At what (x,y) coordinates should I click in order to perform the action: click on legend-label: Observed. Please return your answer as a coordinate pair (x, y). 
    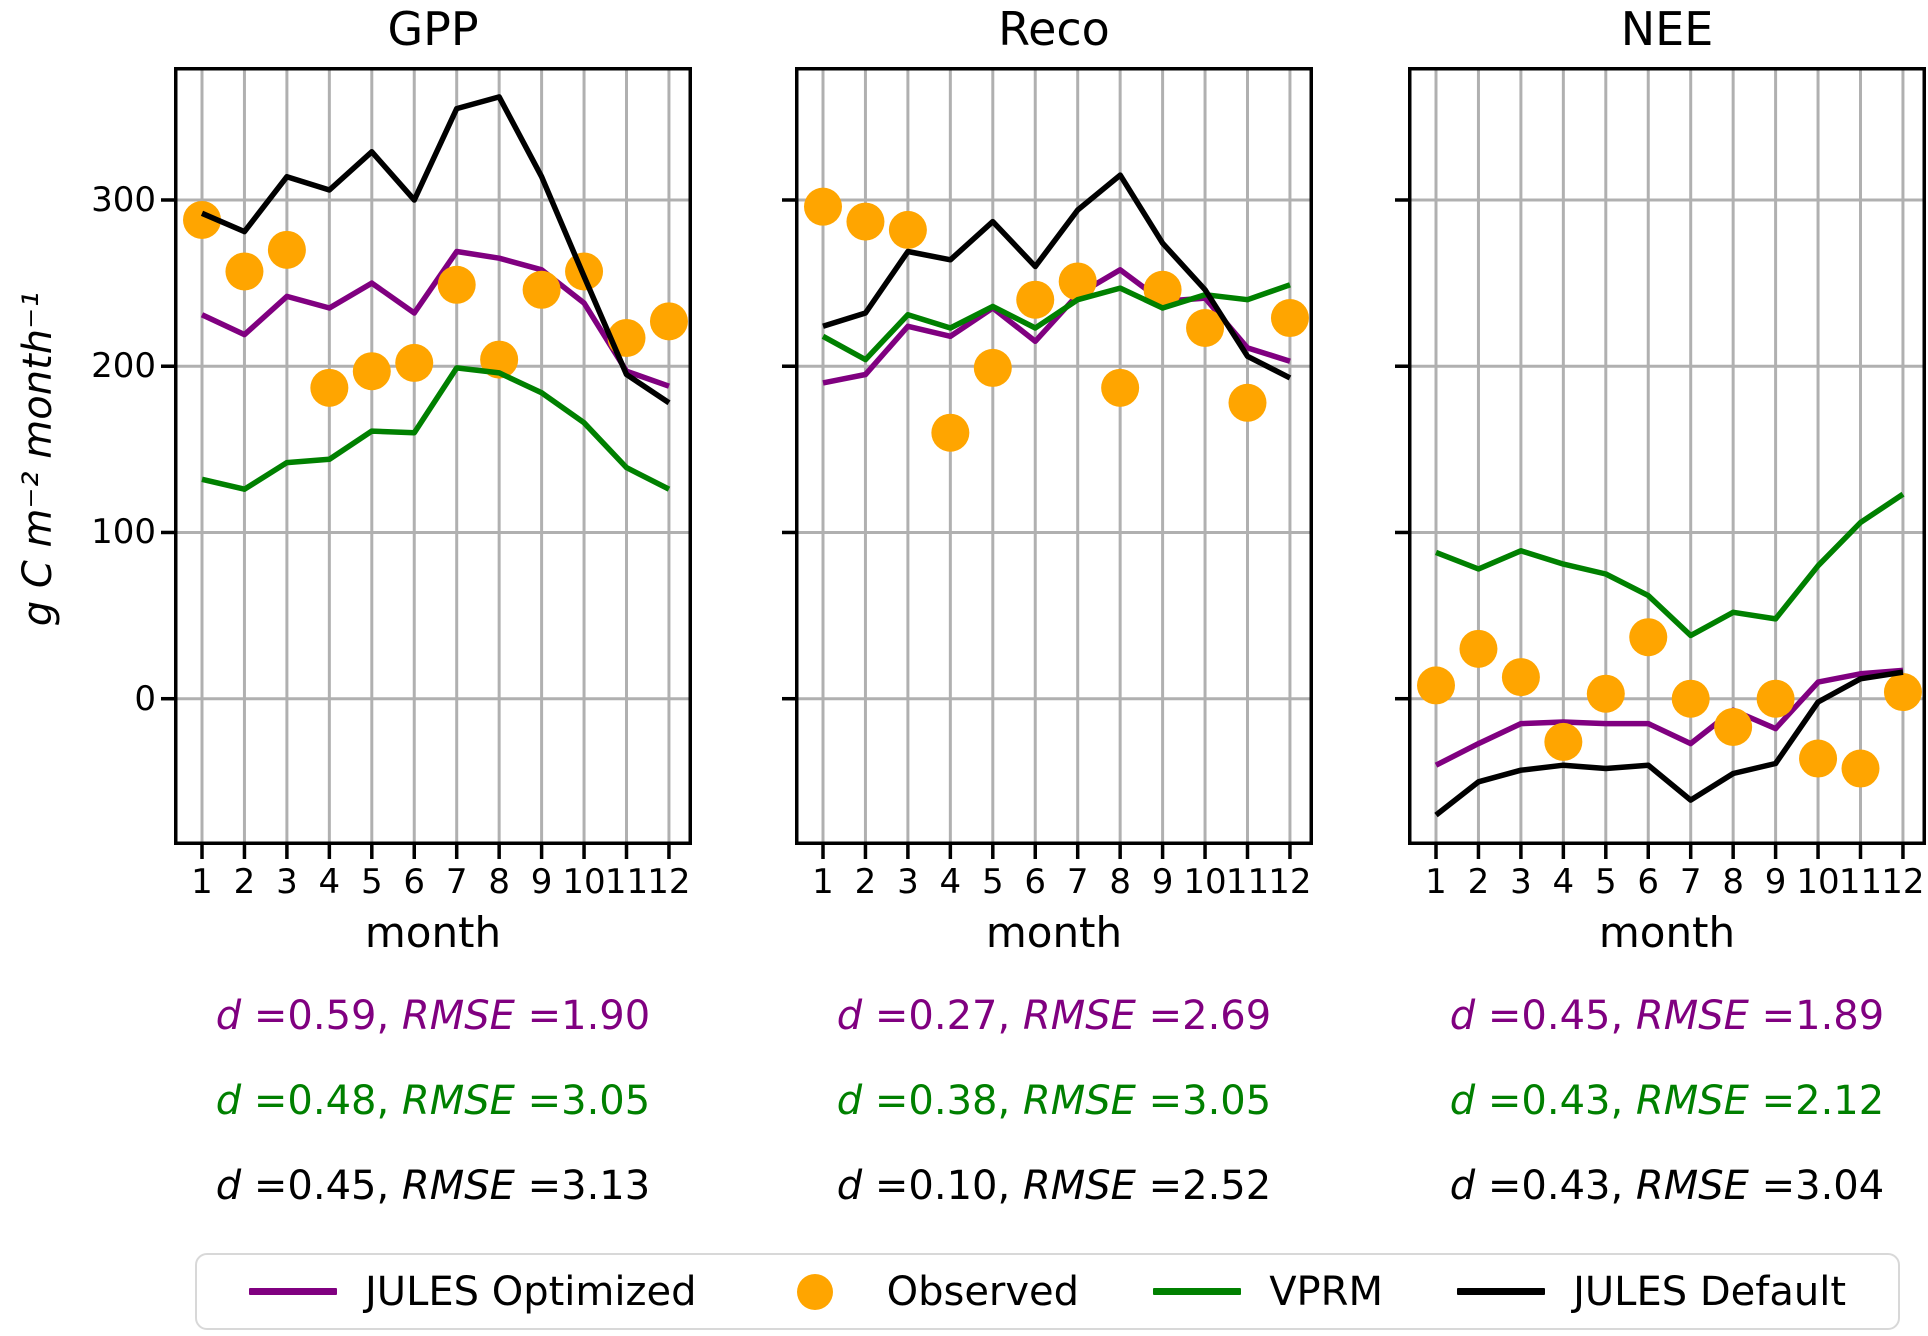
    Looking at the image, I should click on (983, 1291).